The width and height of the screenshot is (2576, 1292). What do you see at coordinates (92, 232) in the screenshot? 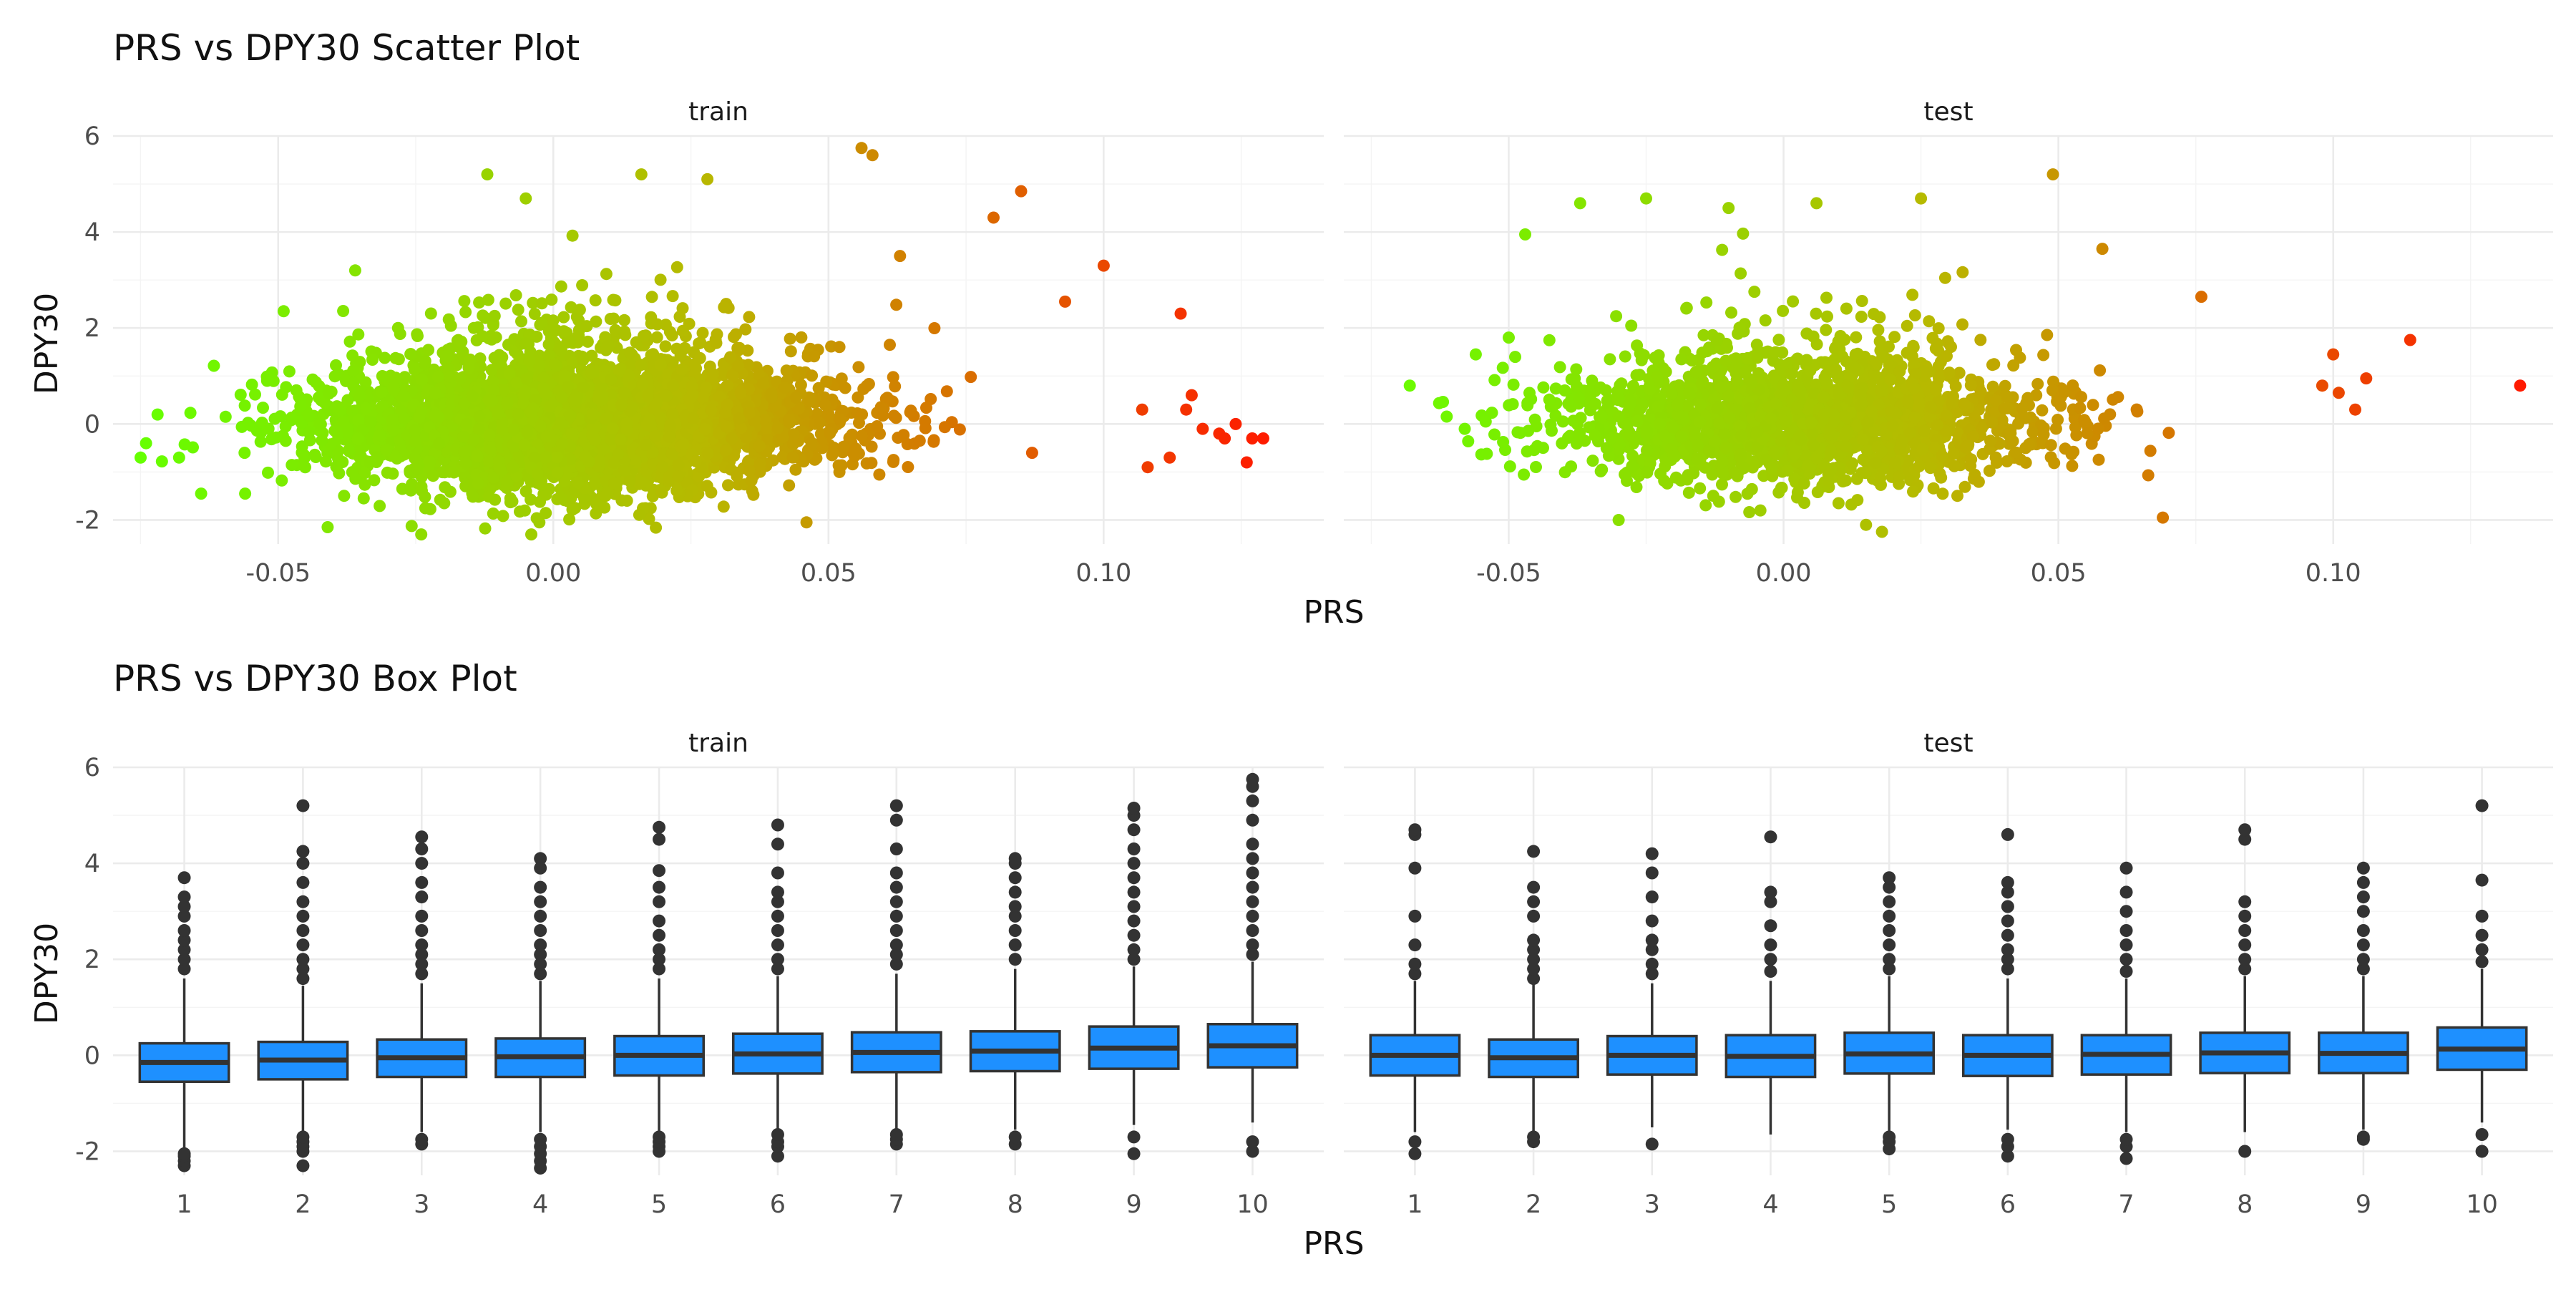
I see `scatter-y-tick-label: 4` at bounding box center [92, 232].